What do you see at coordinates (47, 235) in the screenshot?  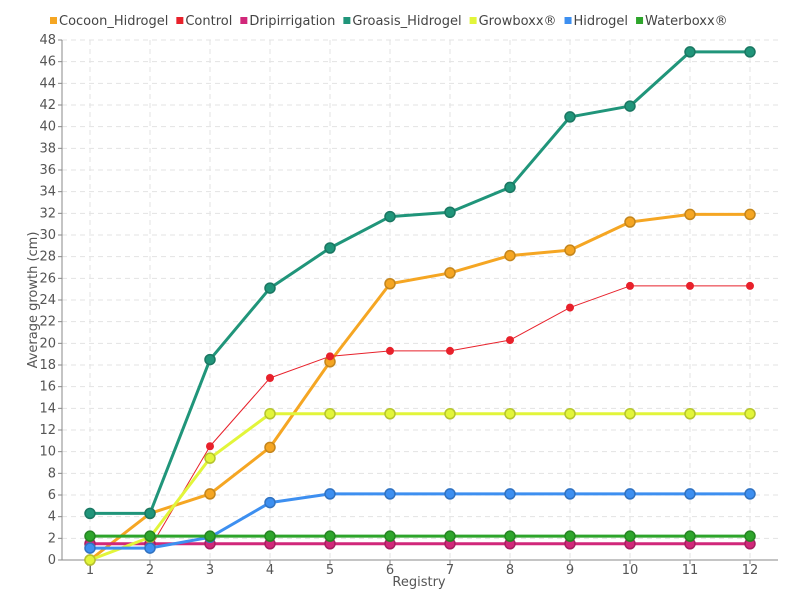 I see `y-tick-label: 30` at bounding box center [47, 235].